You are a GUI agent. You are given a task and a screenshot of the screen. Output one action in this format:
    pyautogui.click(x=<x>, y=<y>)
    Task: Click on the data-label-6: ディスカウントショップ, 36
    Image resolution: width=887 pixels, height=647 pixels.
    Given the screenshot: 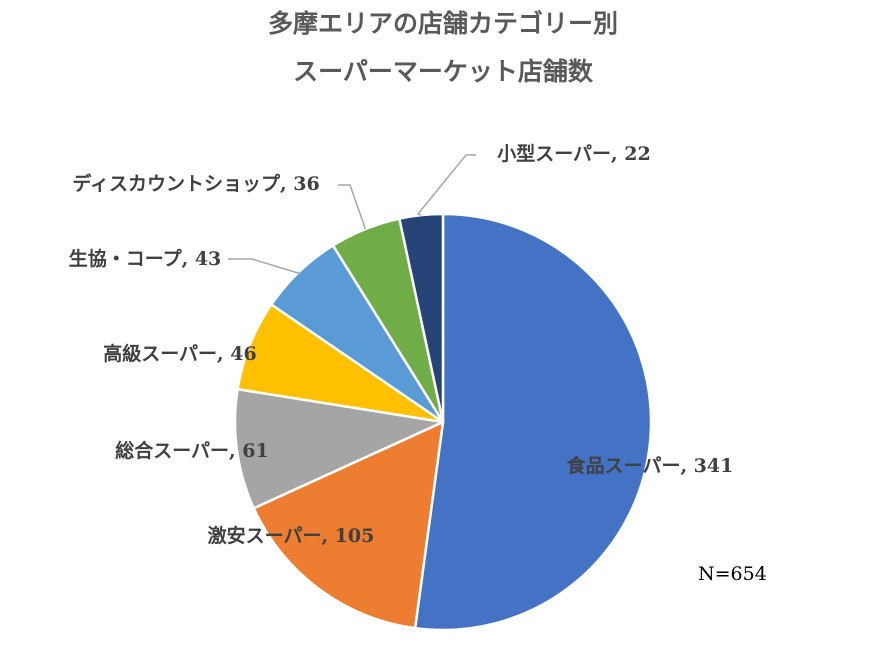 What is the action you would take?
    pyautogui.click(x=195, y=183)
    